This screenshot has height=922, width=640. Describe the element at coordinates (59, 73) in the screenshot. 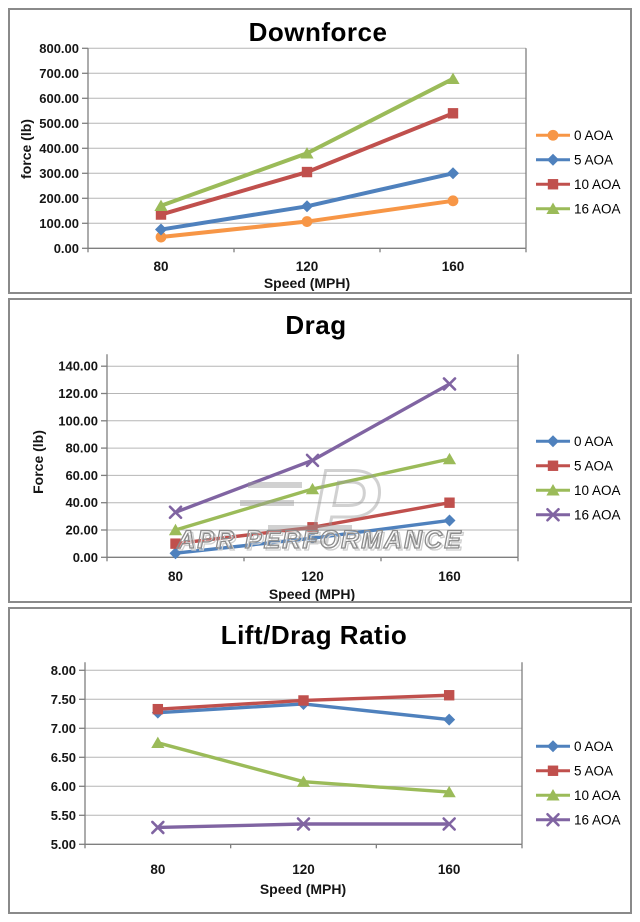

I see `y-tick-label: 700.00` at that location.